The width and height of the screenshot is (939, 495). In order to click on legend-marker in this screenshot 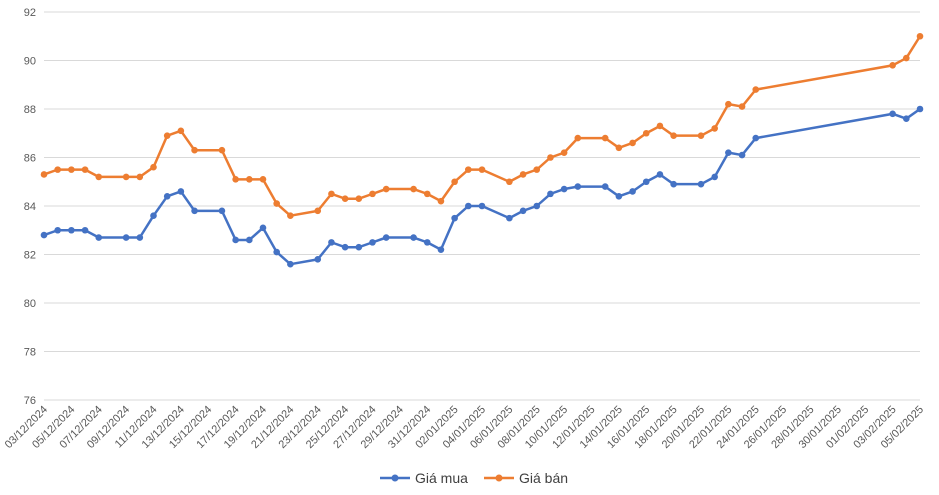, I will do `click(395, 478)`.